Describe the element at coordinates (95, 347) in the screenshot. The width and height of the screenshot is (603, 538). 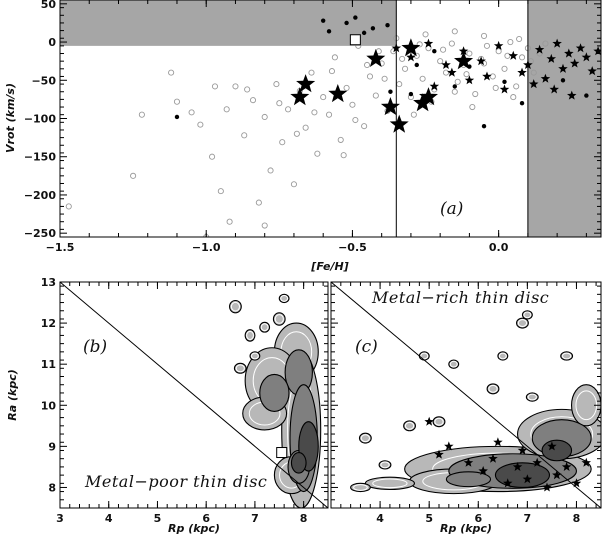
I see `panel-b-tag: (b)` at that location.